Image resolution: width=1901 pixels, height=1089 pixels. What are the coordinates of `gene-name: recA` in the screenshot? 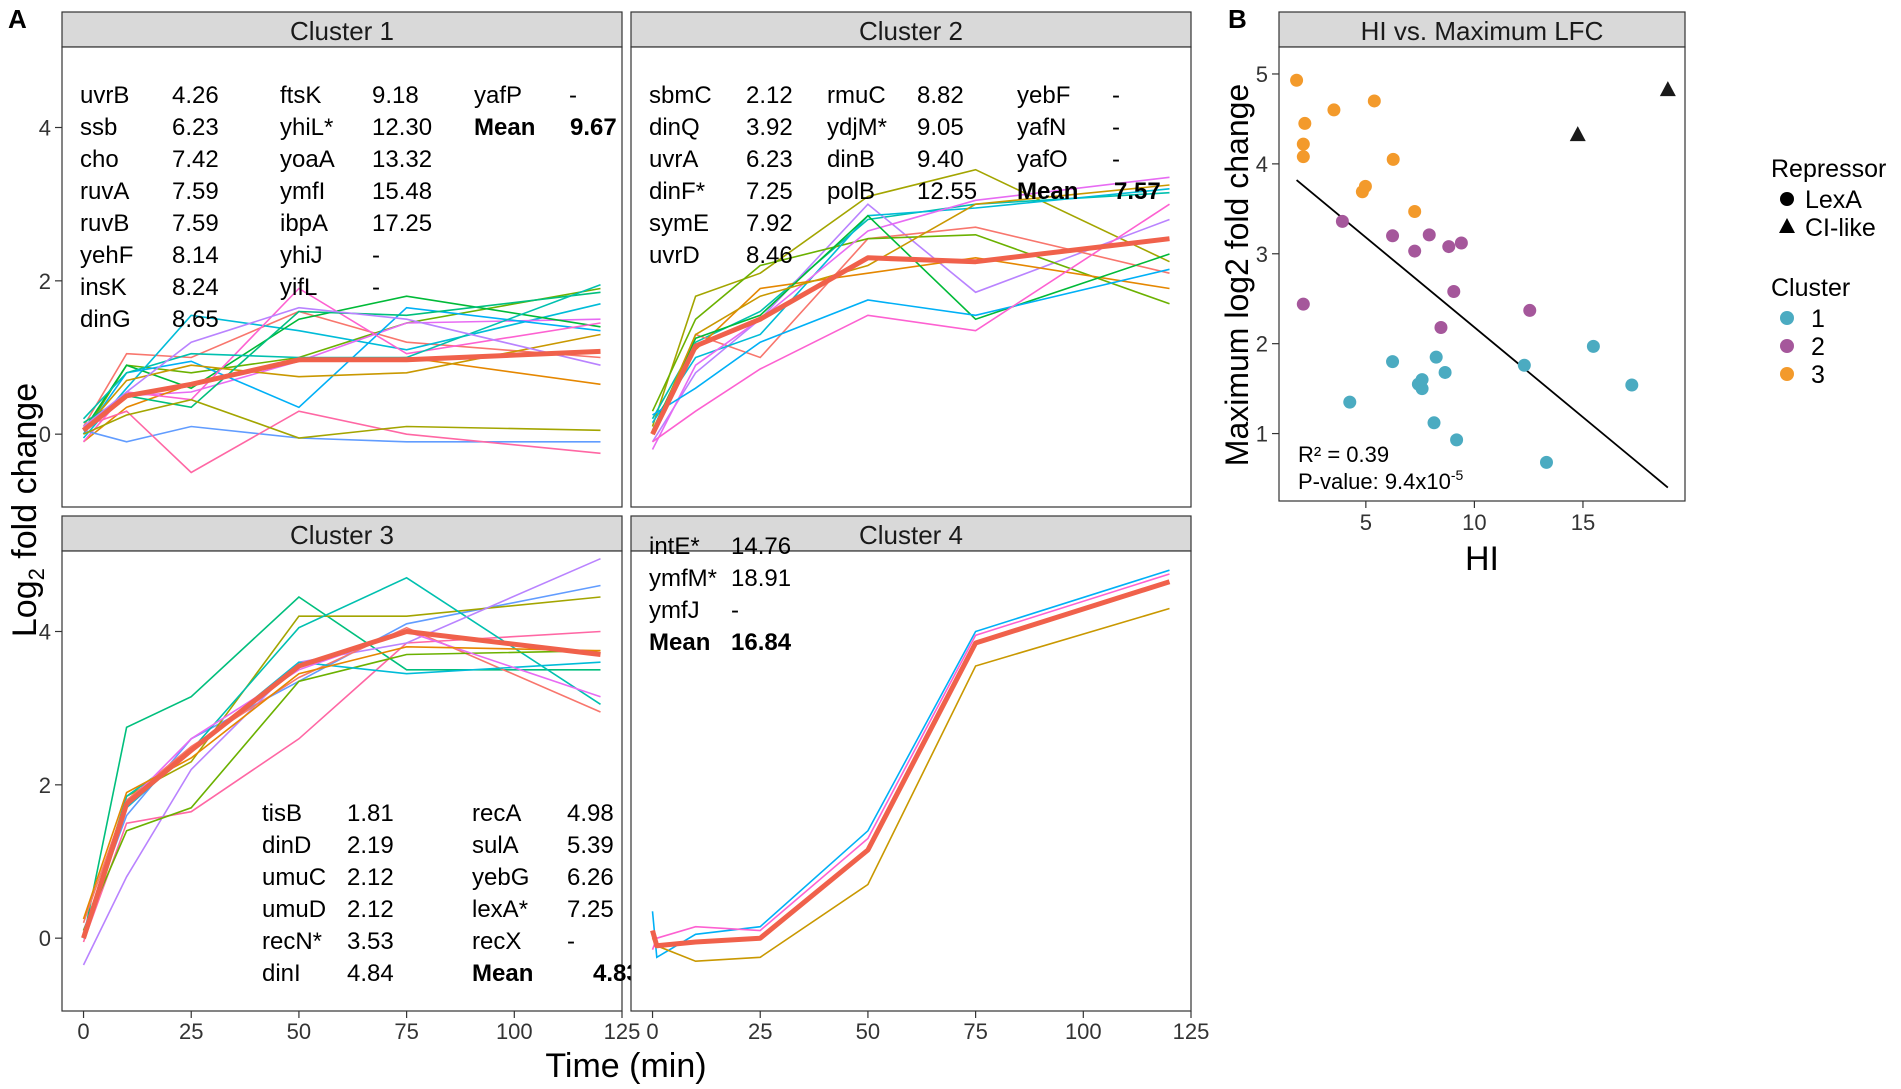 It's located at (496, 813).